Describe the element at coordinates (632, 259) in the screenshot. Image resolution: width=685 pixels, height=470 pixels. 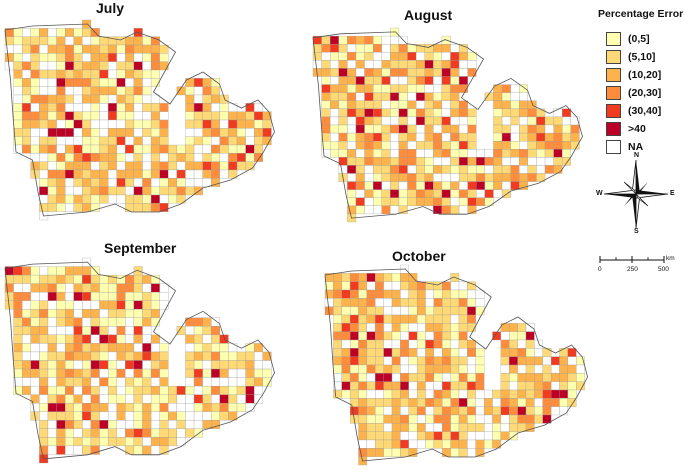
I see `scale-bar-line` at that location.